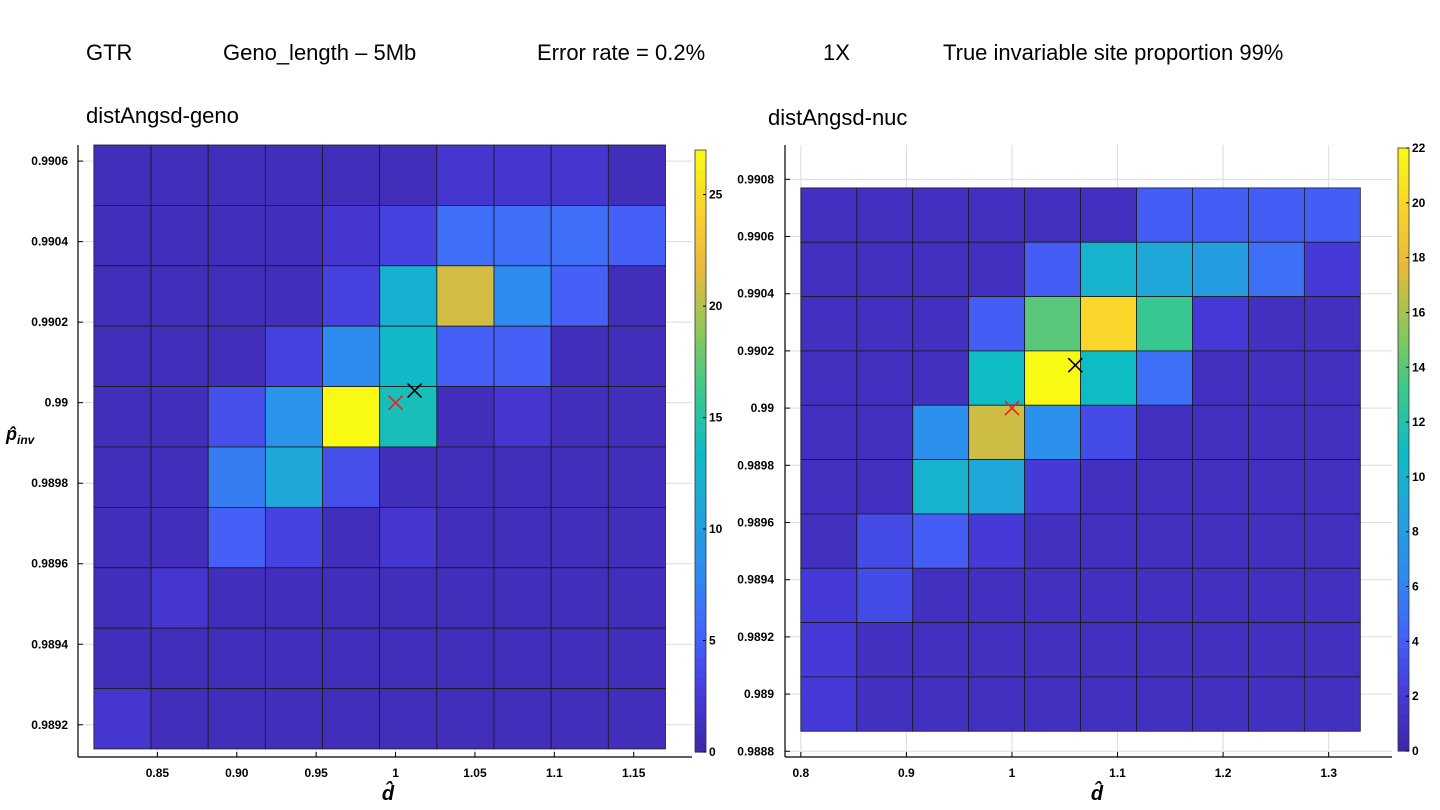  I want to click on y-tick-label: 0.9906, so click(49, 161).